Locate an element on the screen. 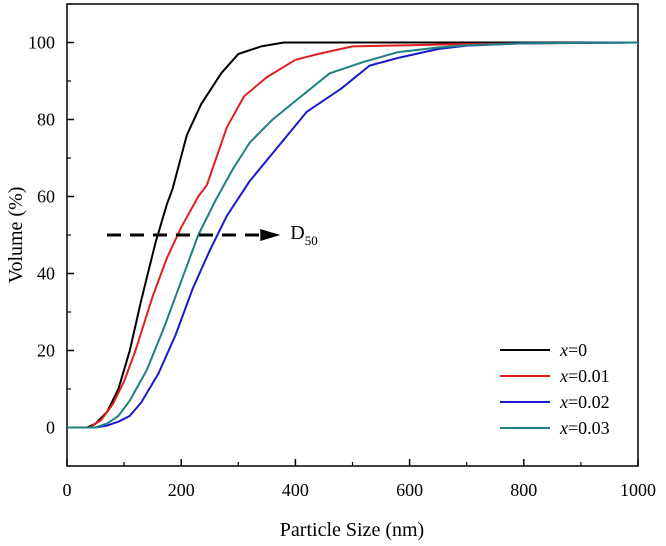  x-tick-label: 1000 is located at coordinates (638, 490).